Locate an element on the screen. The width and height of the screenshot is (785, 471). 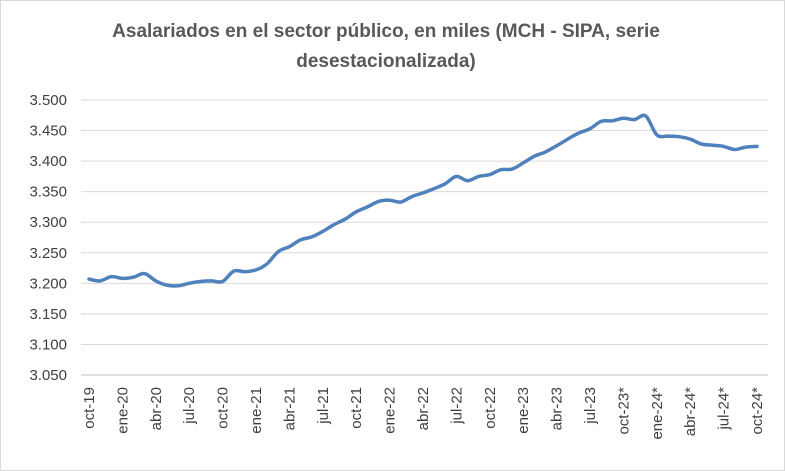
x-tick-label: jul-23 is located at coordinates (590, 406).